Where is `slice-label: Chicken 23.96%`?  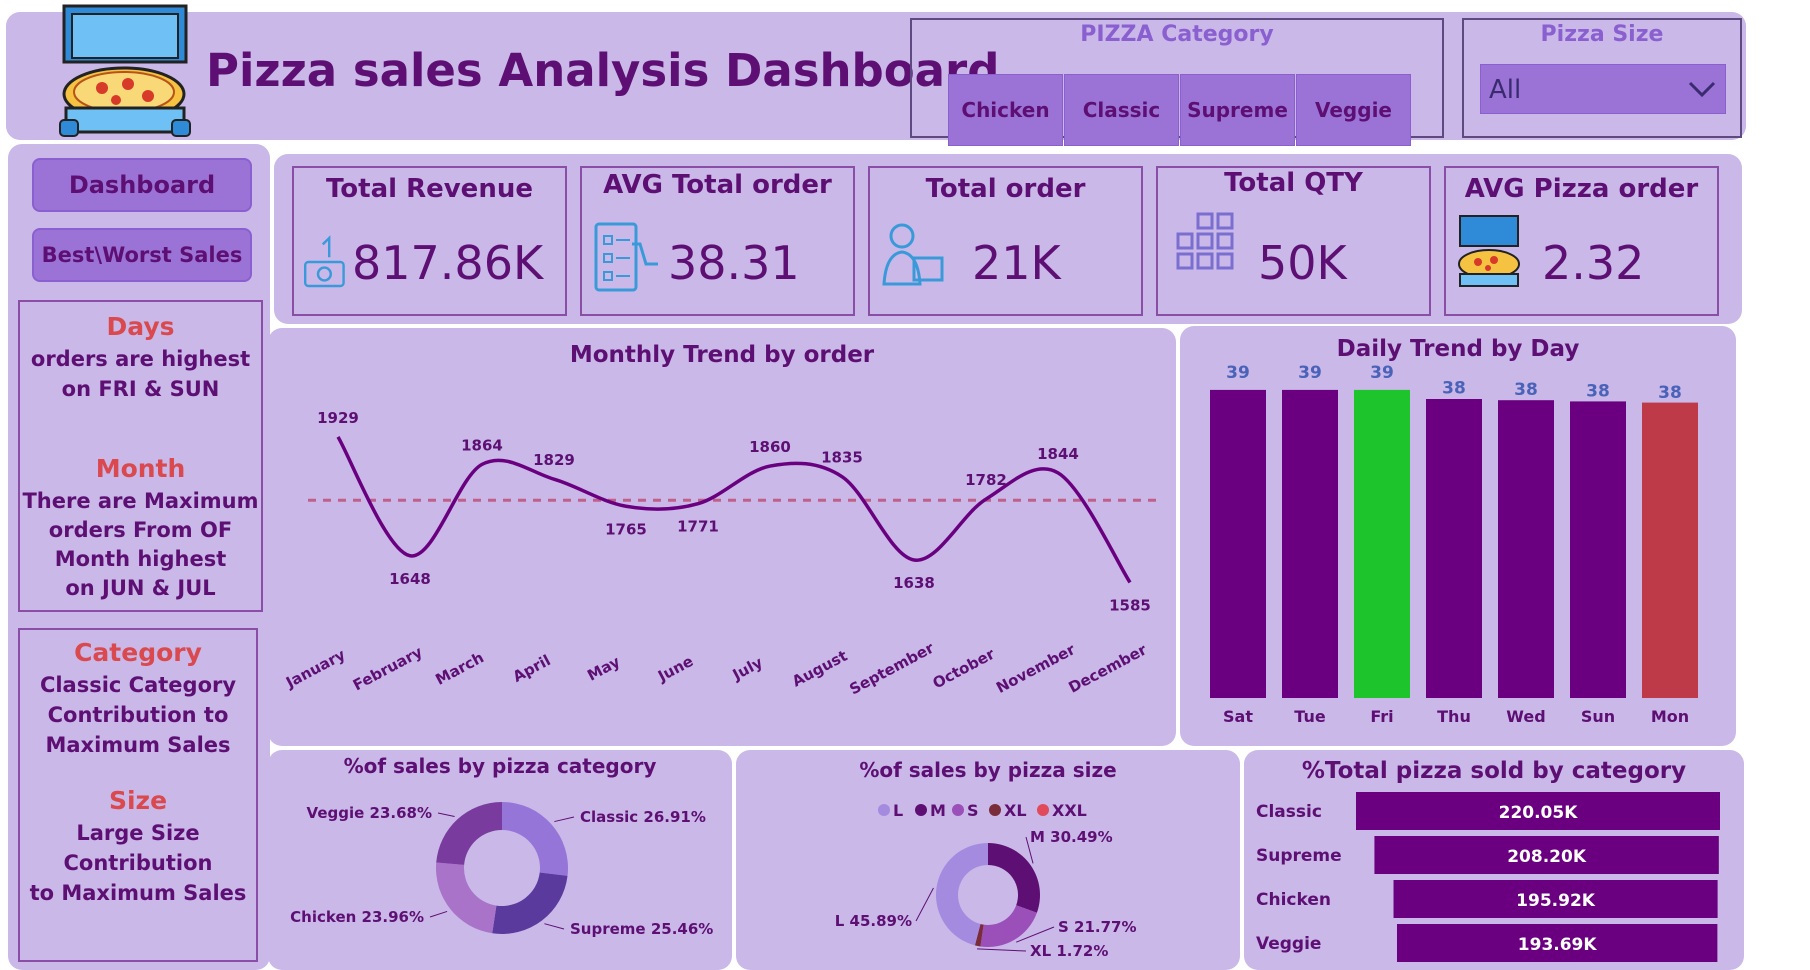
slice-label: Chicken 23.96% is located at coordinates (357, 917).